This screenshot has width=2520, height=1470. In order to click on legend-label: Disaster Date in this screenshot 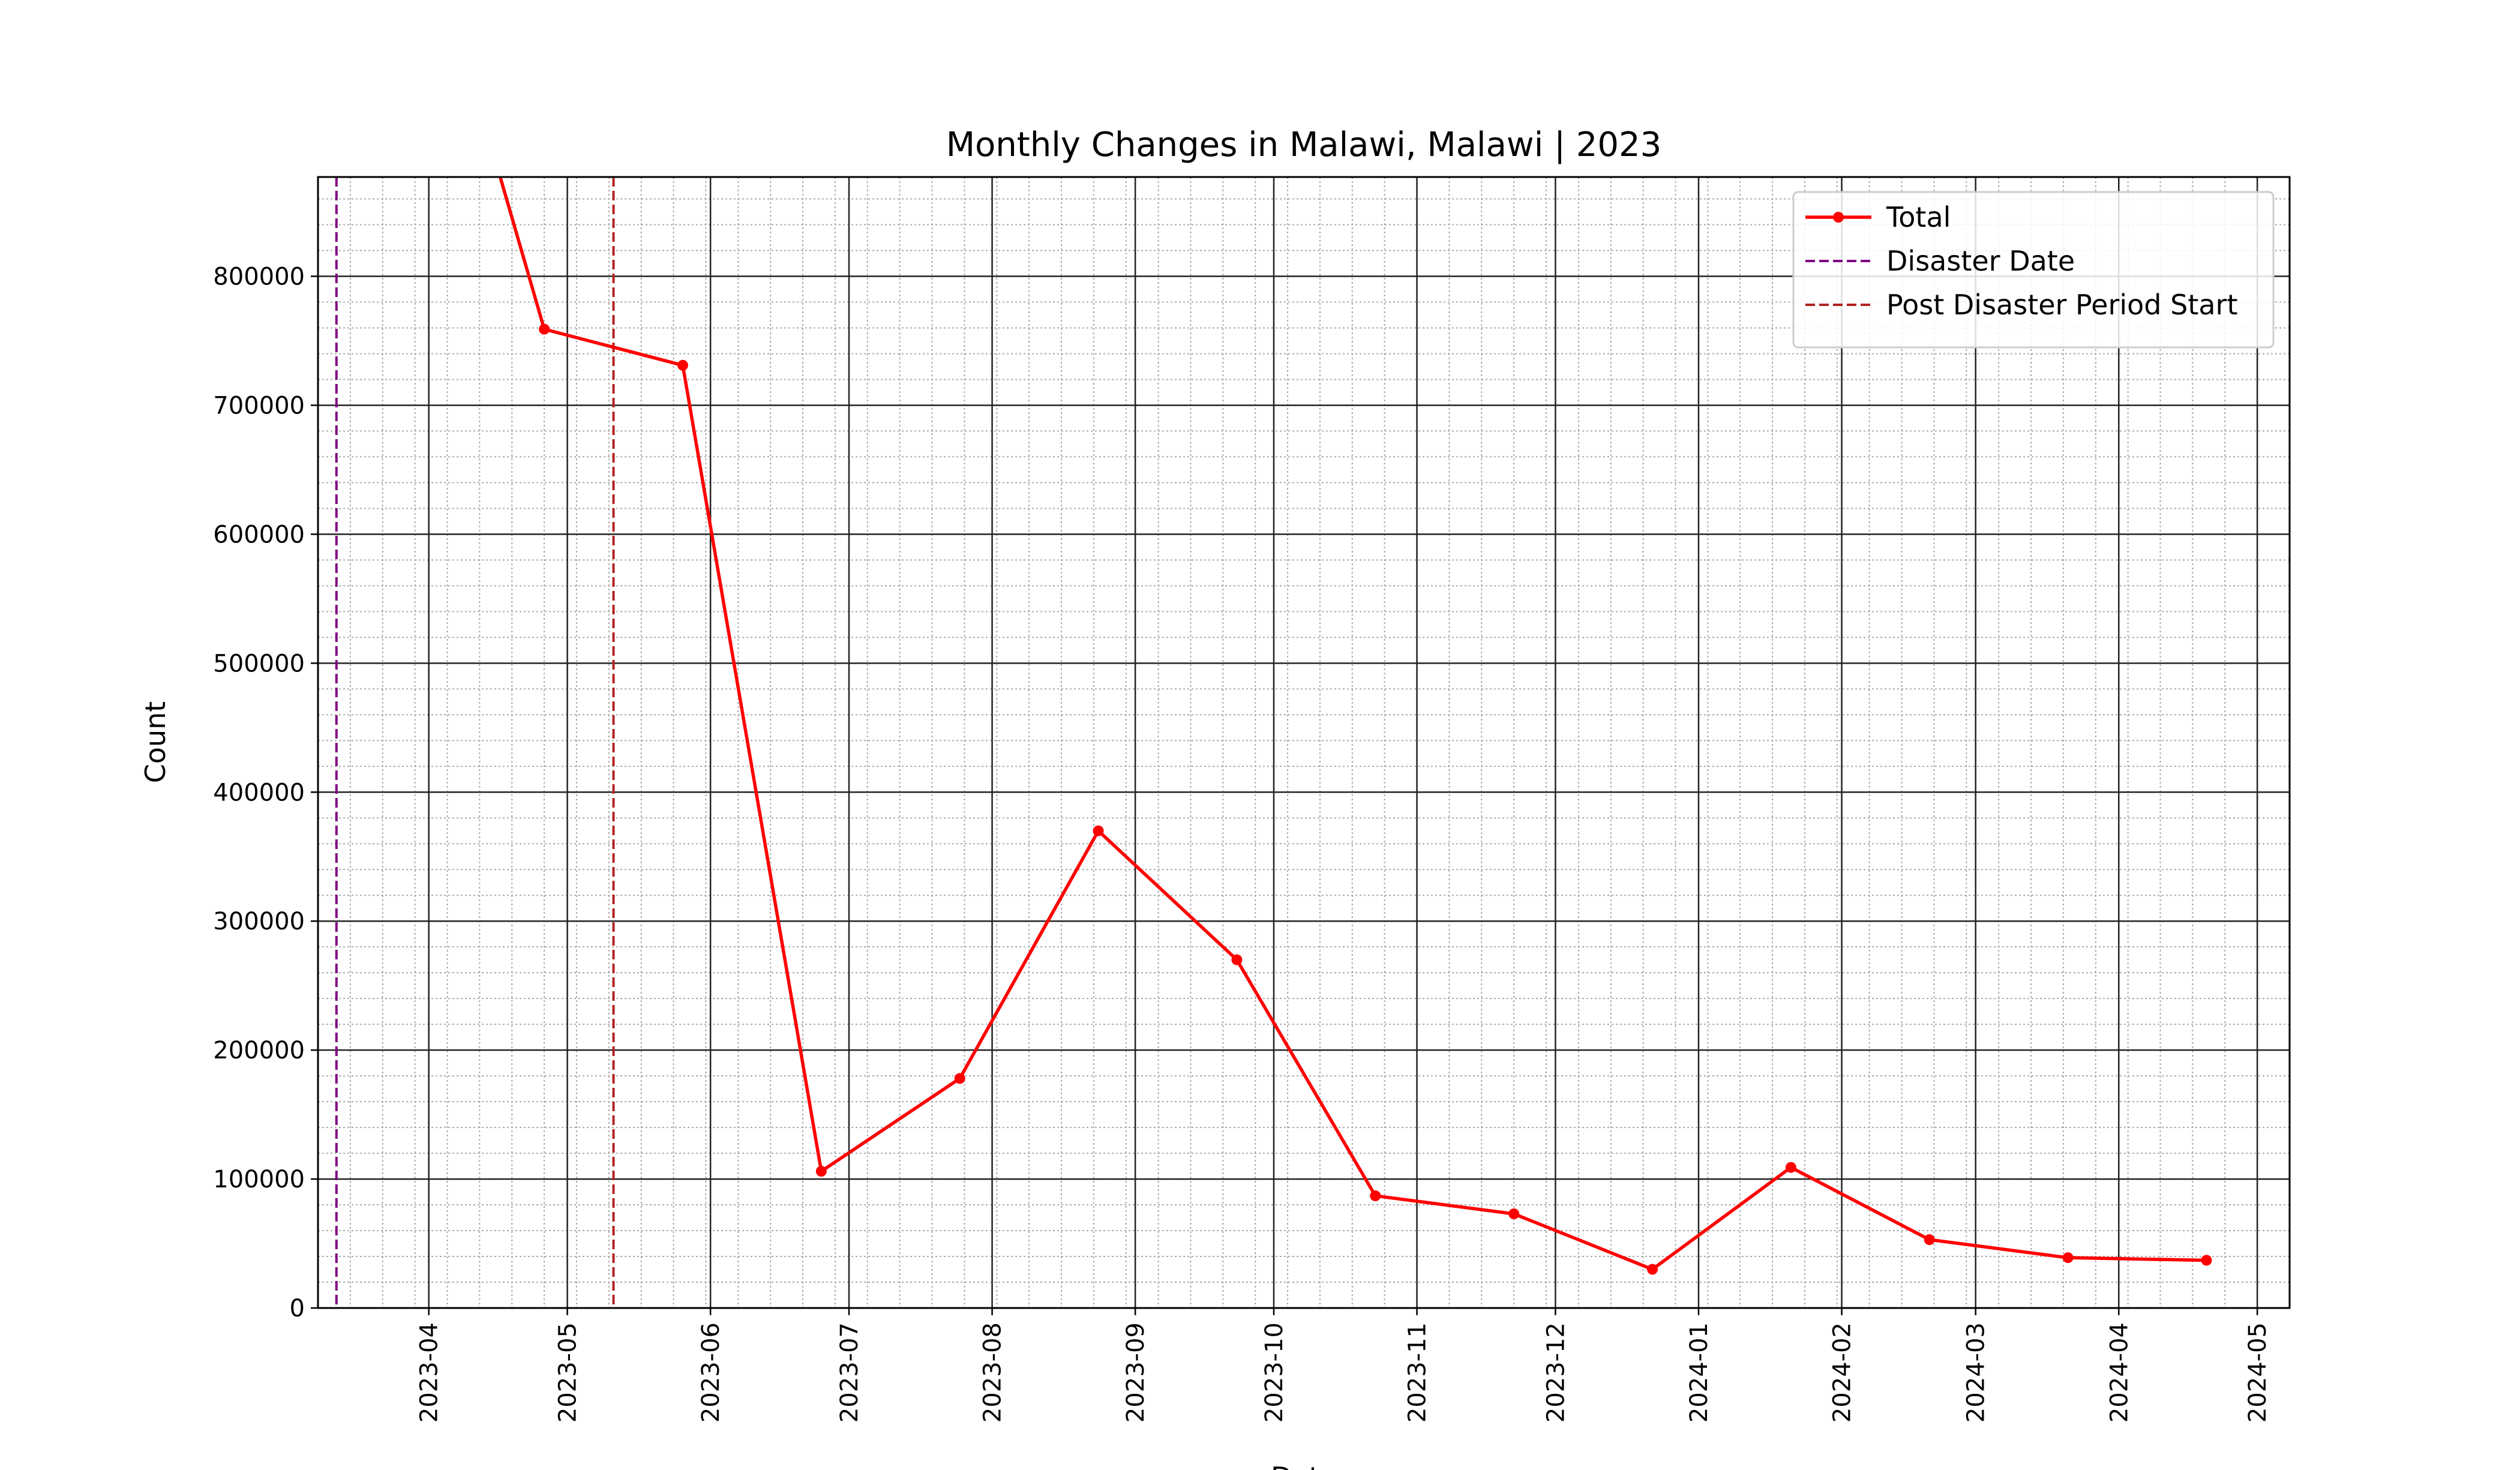, I will do `click(1980, 261)`.